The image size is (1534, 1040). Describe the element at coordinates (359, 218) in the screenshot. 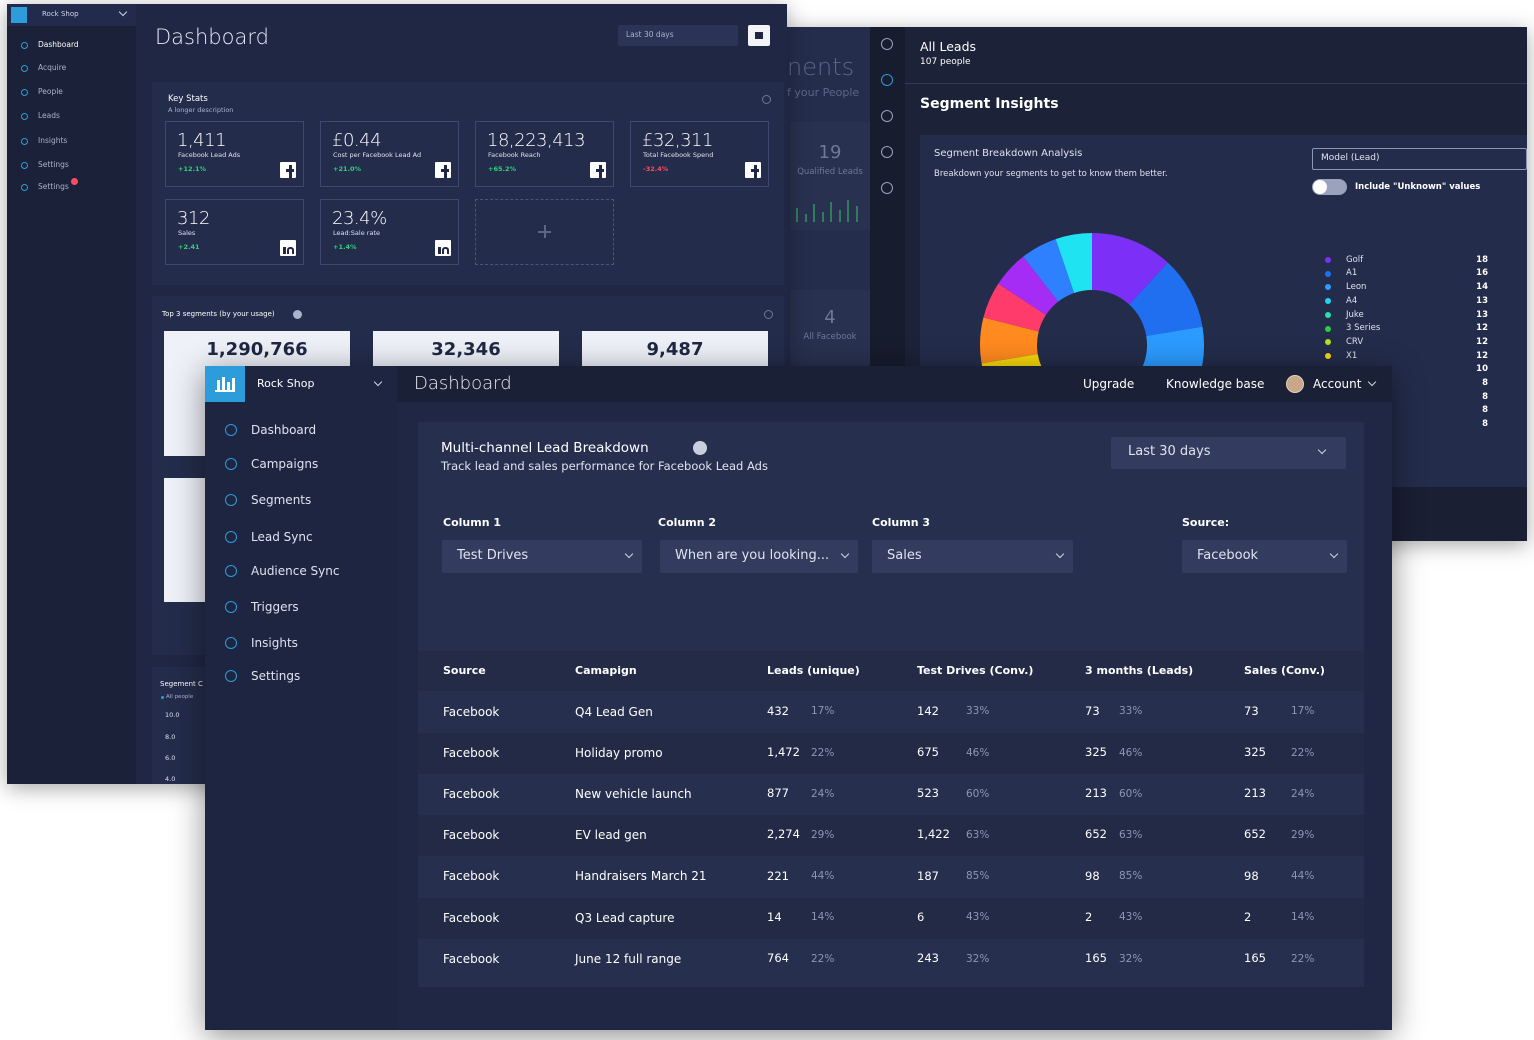

I see `stat-value: 23.4%` at that location.